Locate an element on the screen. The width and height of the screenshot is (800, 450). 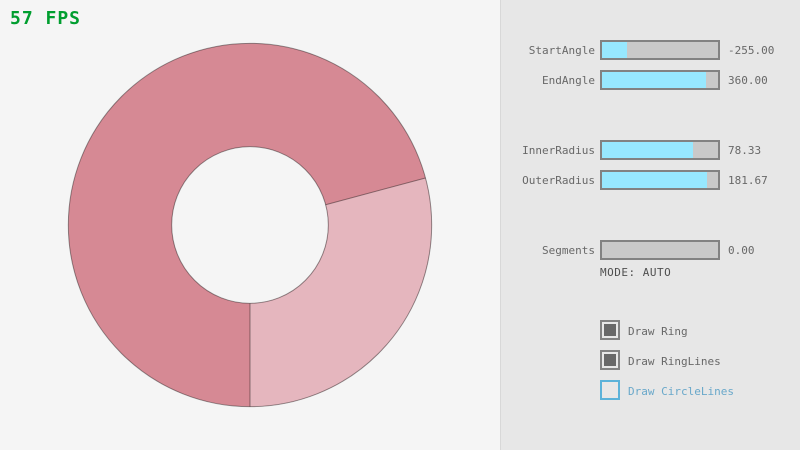
outerradius-row: OuterRadius 181.67 is located at coordinates (400, 180).